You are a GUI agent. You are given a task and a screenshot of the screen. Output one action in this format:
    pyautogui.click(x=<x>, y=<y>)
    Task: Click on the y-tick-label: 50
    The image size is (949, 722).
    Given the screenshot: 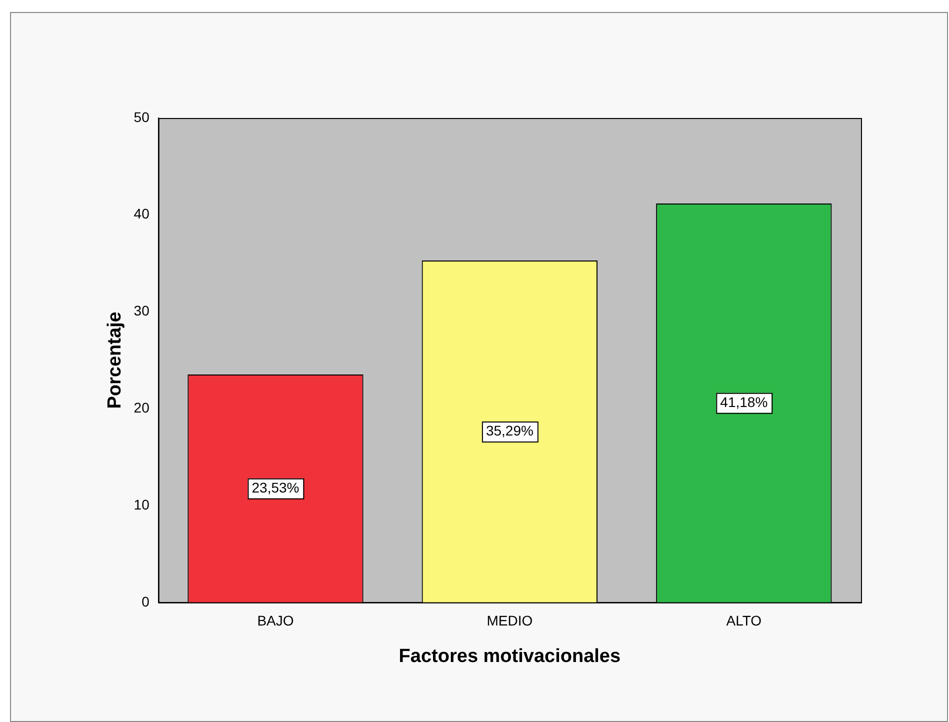 What is the action you would take?
    pyautogui.click(x=142, y=116)
    